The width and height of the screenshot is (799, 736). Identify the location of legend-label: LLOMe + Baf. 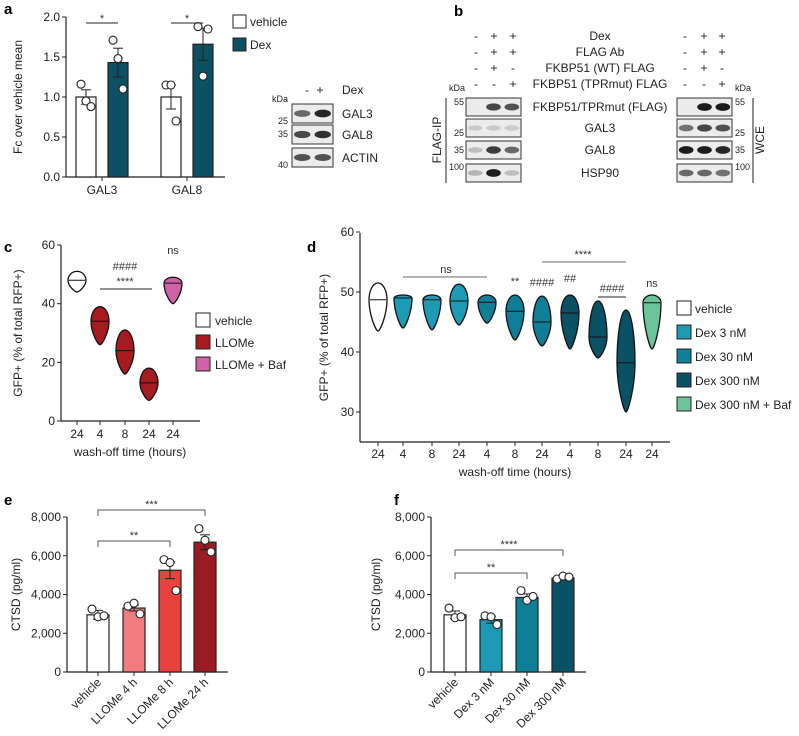
(251, 365).